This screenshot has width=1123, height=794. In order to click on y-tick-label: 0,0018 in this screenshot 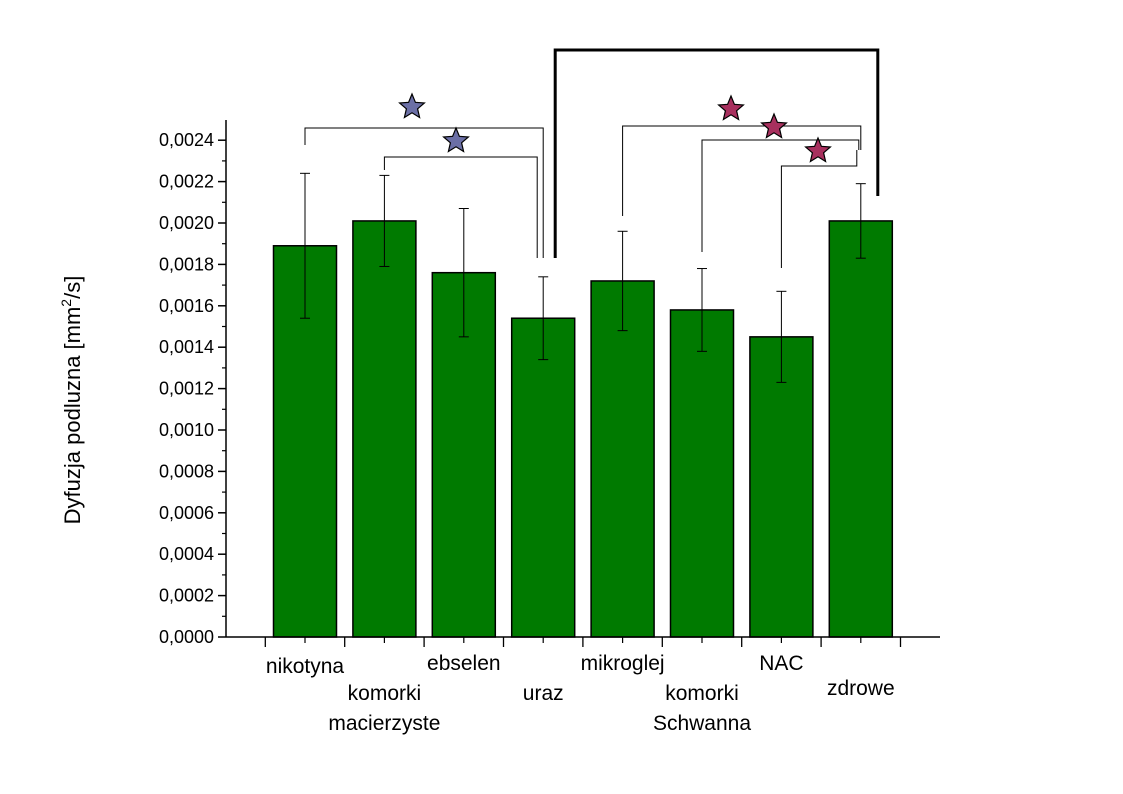, I will do `click(186, 264)`.